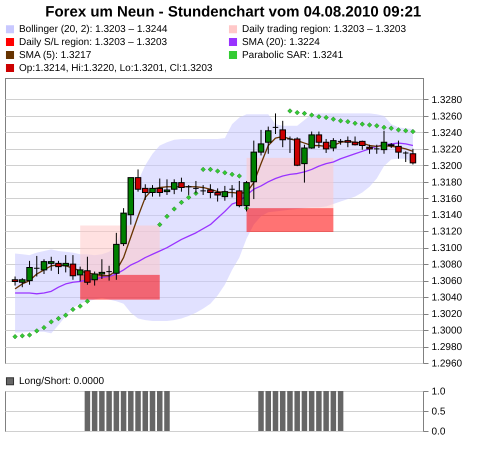 Image resolution: width=480 pixels, height=457 pixels. Describe the element at coordinates (447, 298) in the screenshot. I see `y-tick-label: 1.3040` at that location.